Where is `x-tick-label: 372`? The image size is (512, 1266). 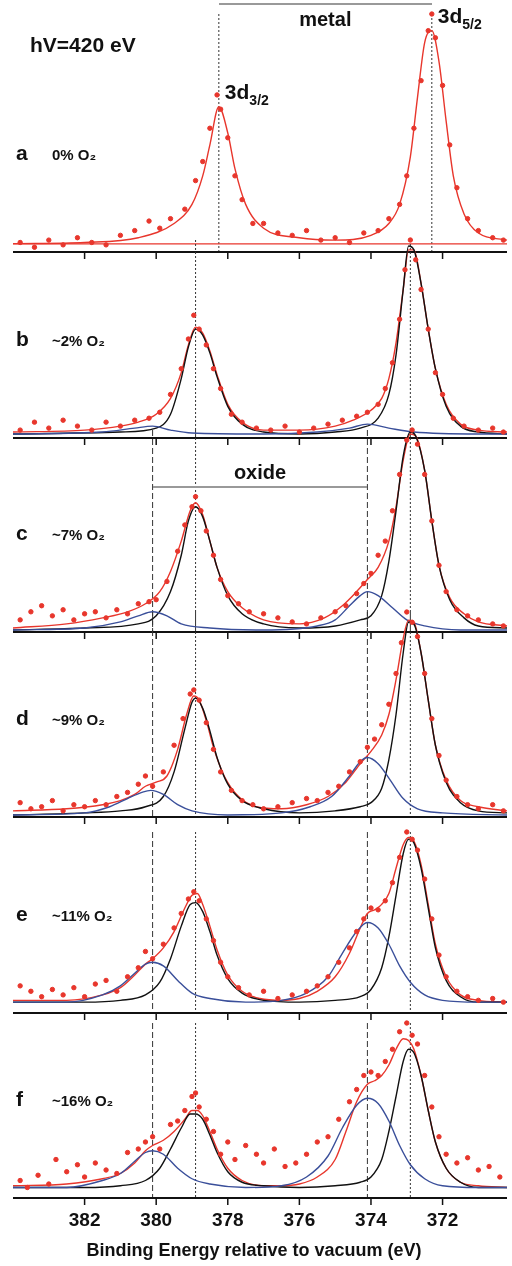 x-tick-label: 372 is located at coordinates (442, 1219).